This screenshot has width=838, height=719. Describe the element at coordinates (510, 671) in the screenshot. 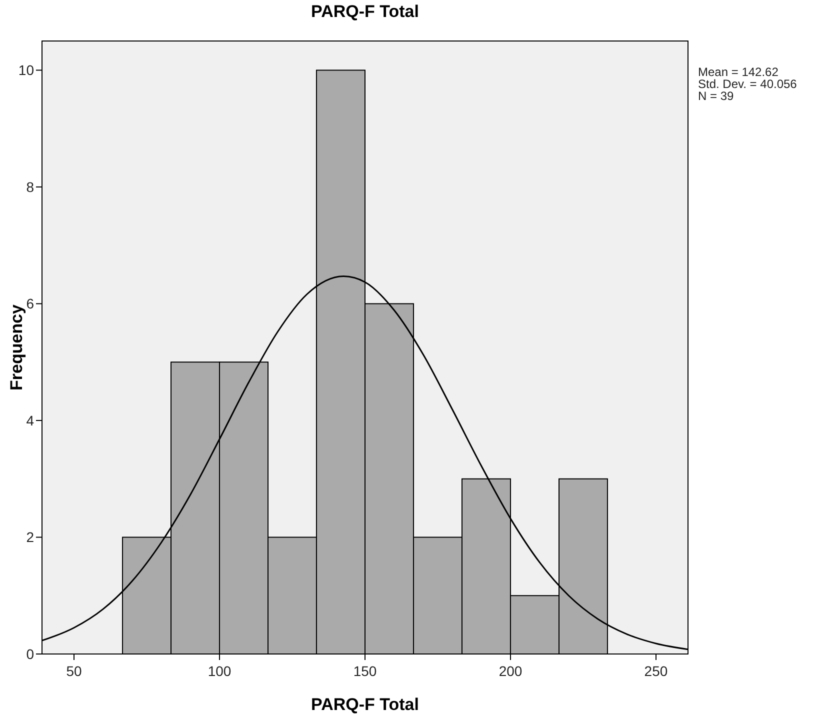

I see `x-tick-label: 200` at that location.